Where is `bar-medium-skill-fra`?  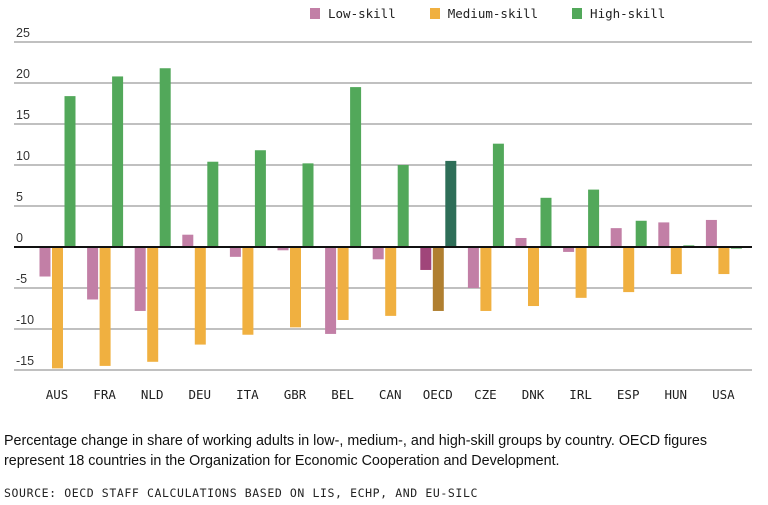 bar-medium-skill-fra is located at coordinates (105, 306).